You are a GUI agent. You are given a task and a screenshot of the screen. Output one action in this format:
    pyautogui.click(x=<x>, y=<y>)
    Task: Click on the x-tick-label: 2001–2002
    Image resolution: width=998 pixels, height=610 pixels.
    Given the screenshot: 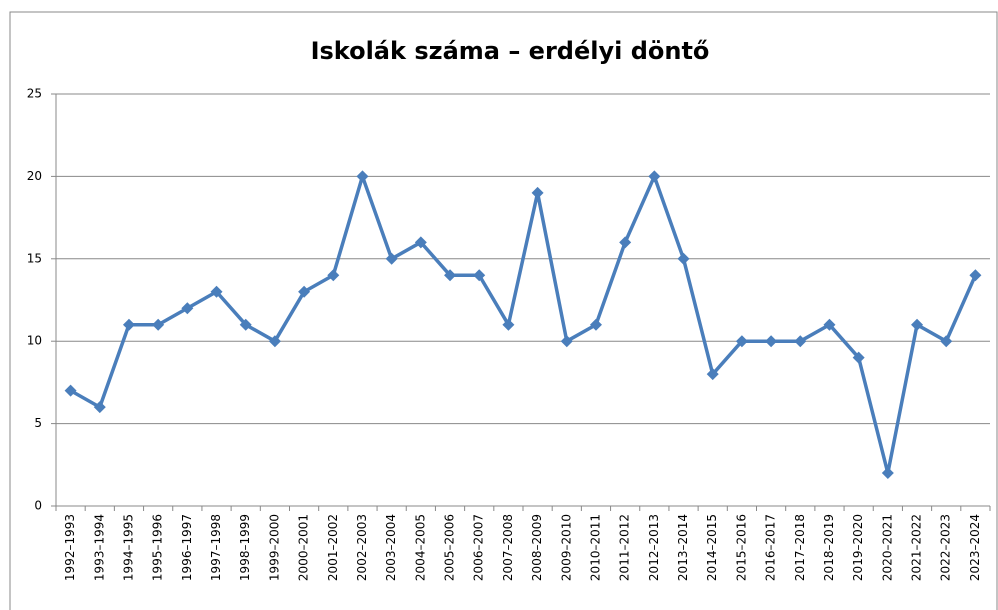 What is the action you would take?
    pyautogui.click(x=333, y=547)
    